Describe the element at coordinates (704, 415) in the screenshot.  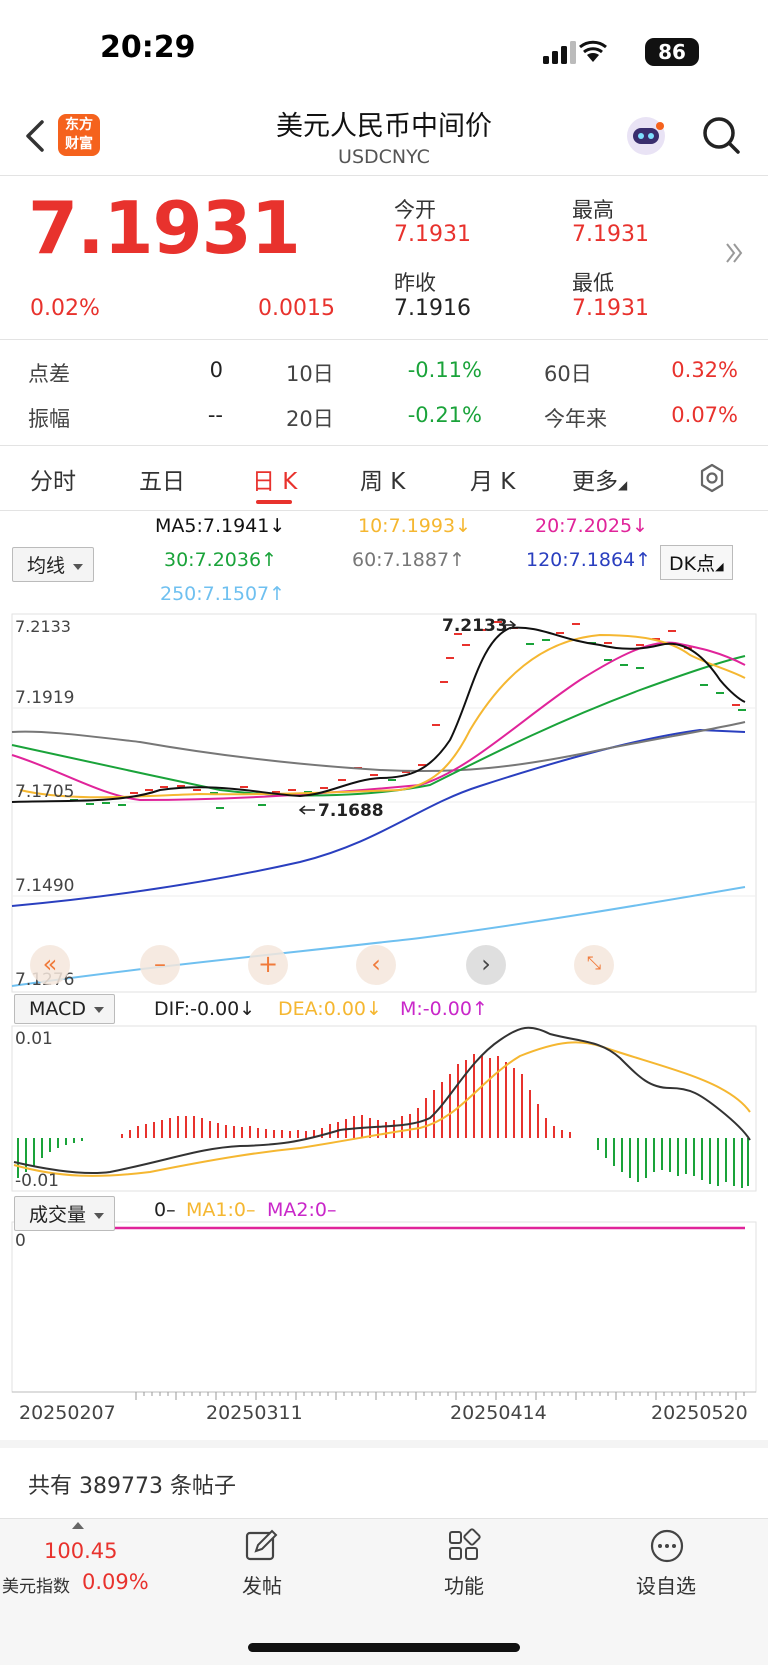
I see `ytd-value: 0.07%` at that location.